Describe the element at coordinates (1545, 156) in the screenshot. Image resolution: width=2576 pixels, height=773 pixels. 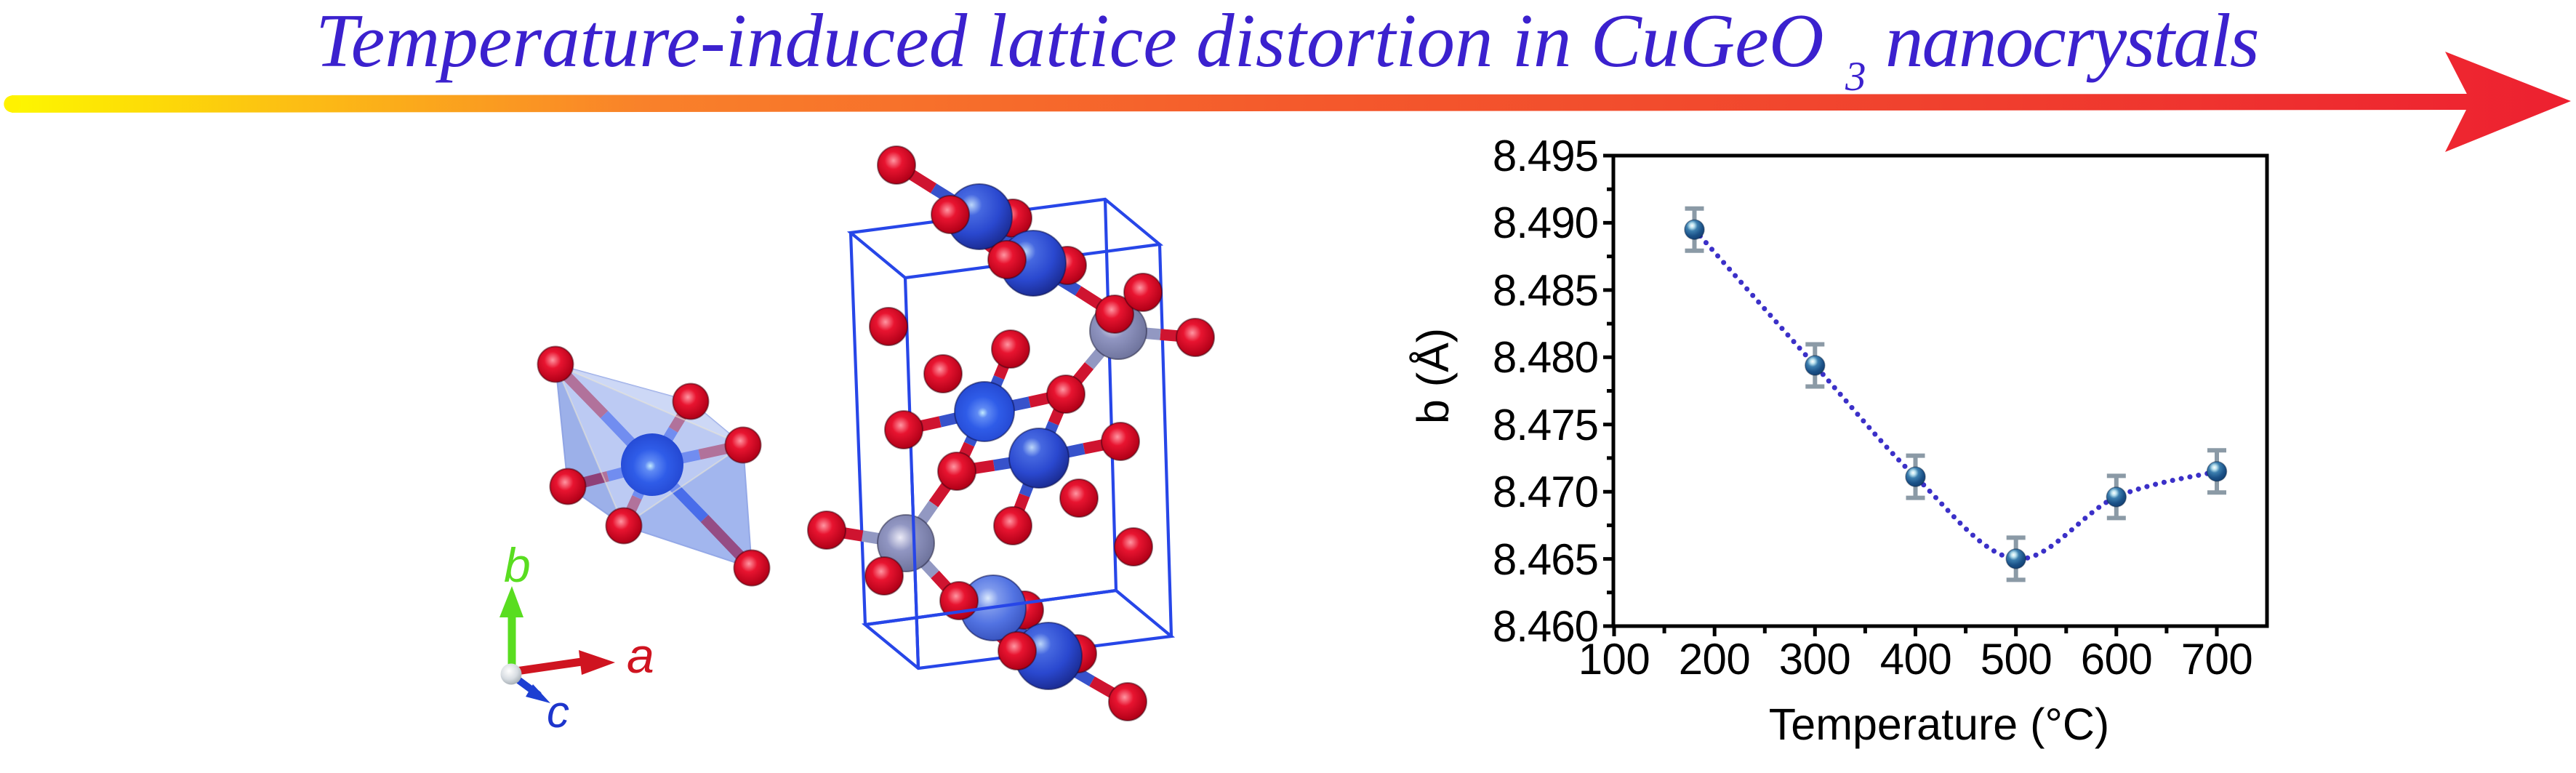
I see `svg-text: 8.495` at that location.